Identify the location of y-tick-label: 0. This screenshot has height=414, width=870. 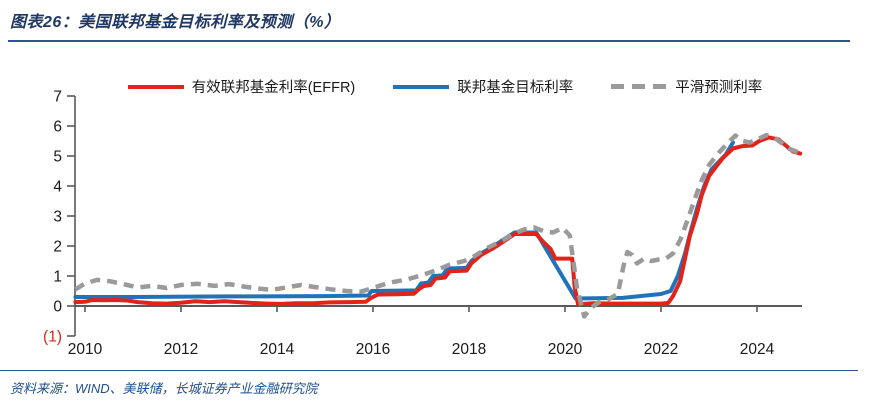
(57, 307).